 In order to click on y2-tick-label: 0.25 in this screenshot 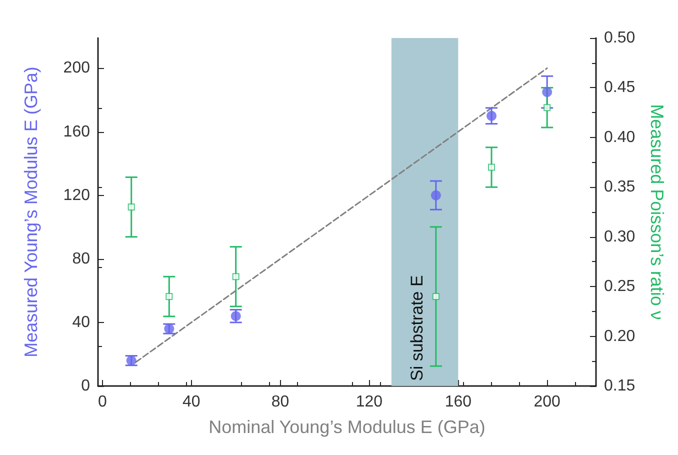, I will do `click(620, 287)`.